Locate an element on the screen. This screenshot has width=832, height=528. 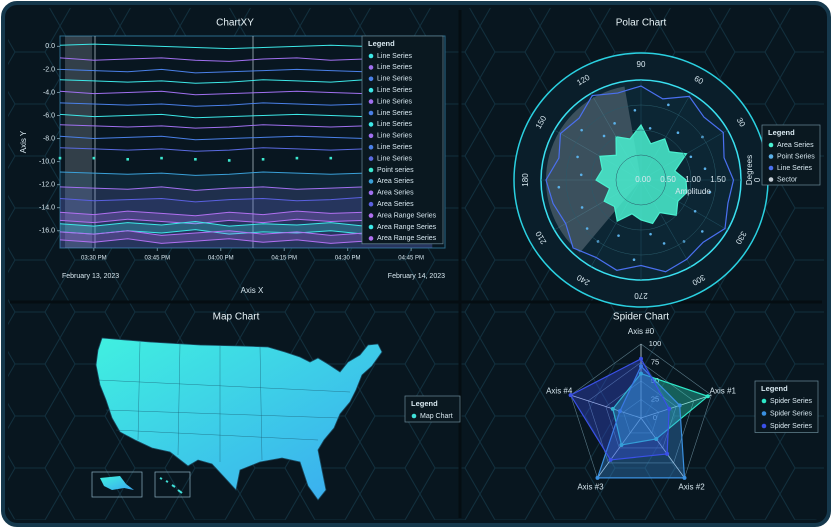
chart-title: Map Chart is located at coordinates (236, 317).